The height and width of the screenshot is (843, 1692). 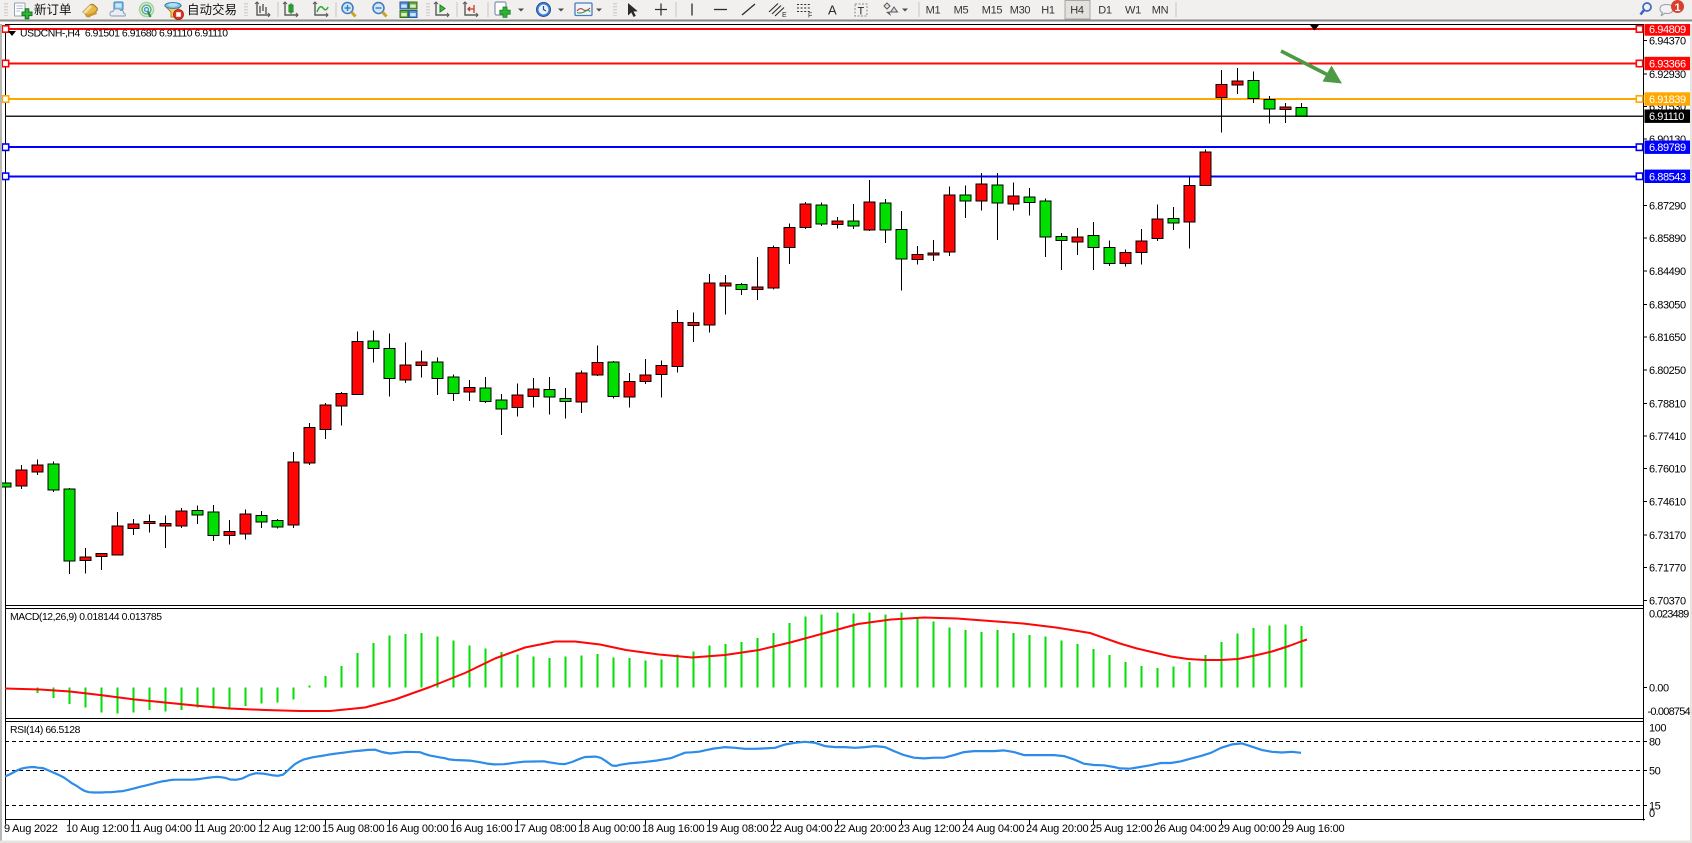 I want to click on svg-text: 6.83050, so click(x=1667, y=305).